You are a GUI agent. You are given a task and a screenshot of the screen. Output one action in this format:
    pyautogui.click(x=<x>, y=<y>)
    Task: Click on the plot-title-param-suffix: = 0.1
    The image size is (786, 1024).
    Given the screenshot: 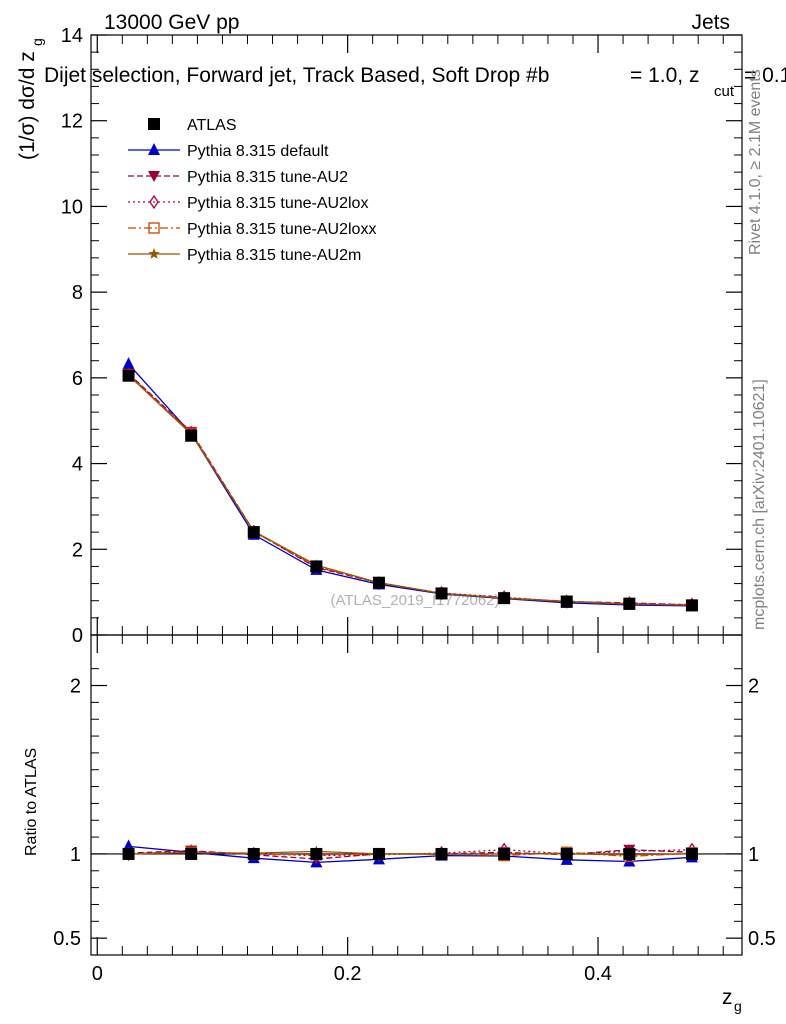 What is the action you would take?
    pyautogui.click(x=765, y=75)
    